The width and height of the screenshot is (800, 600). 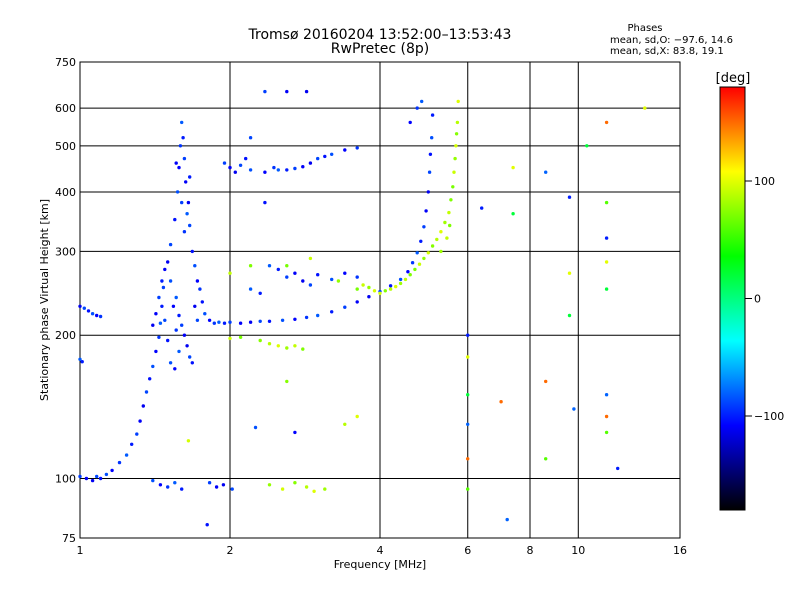 I want to click on y-tick-label: 100, so click(x=65, y=479).